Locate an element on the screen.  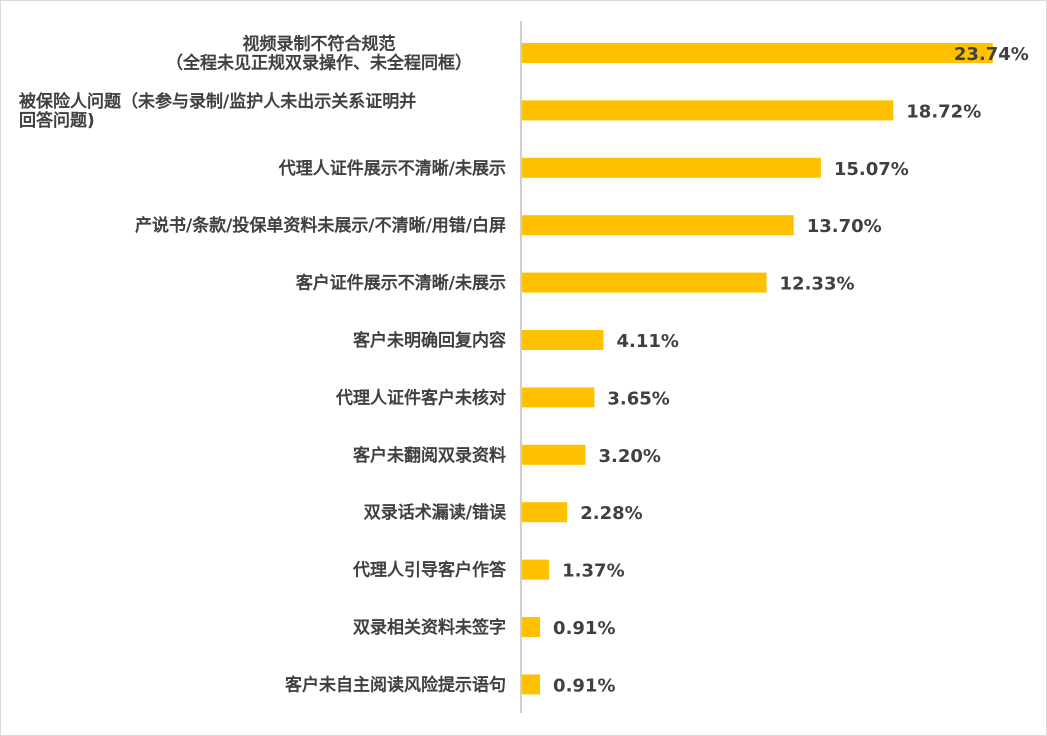
category-label-11: 双录相关资料未签字 is located at coordinates (429, 627).